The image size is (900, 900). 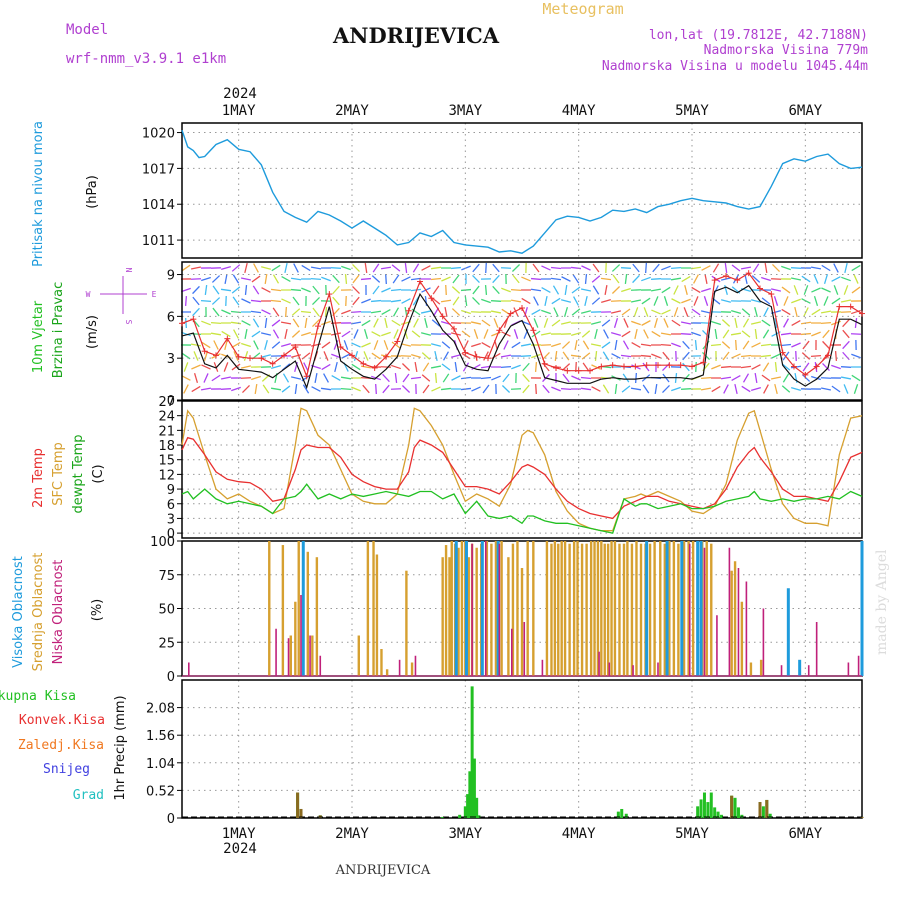 What do you see at coordinates (166, 610) in the screenshot?
I see `y-tick-label: 50` at bounding box center [166, 610].